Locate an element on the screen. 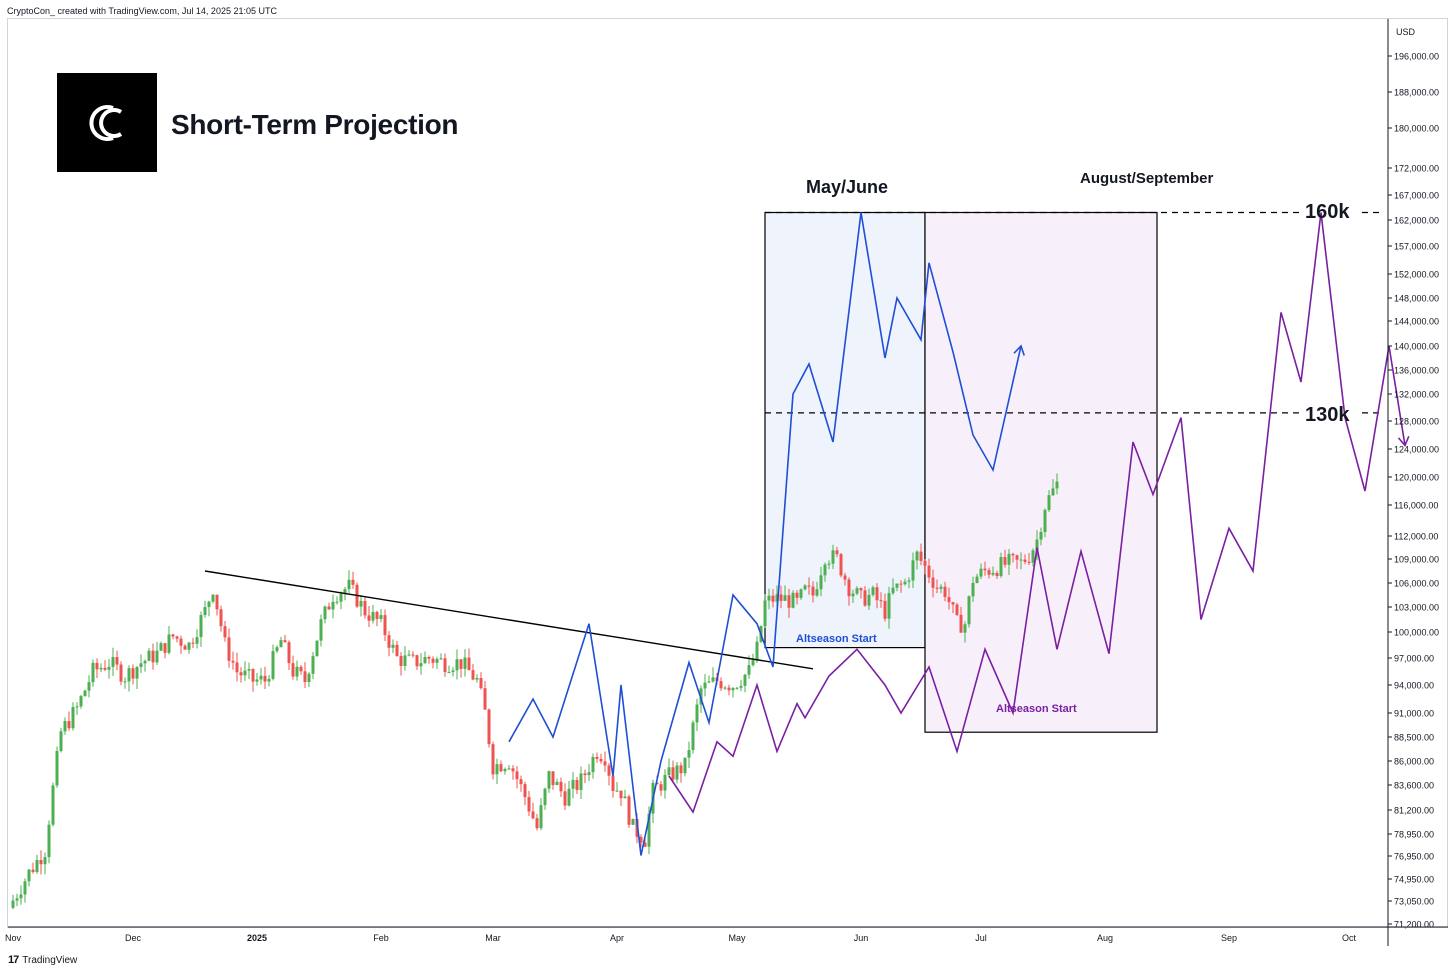 Image resolution: width=1456 pixels, height=973 pixels. y-tick-label: 167,000.00 is located at coordinates (1416, 196).